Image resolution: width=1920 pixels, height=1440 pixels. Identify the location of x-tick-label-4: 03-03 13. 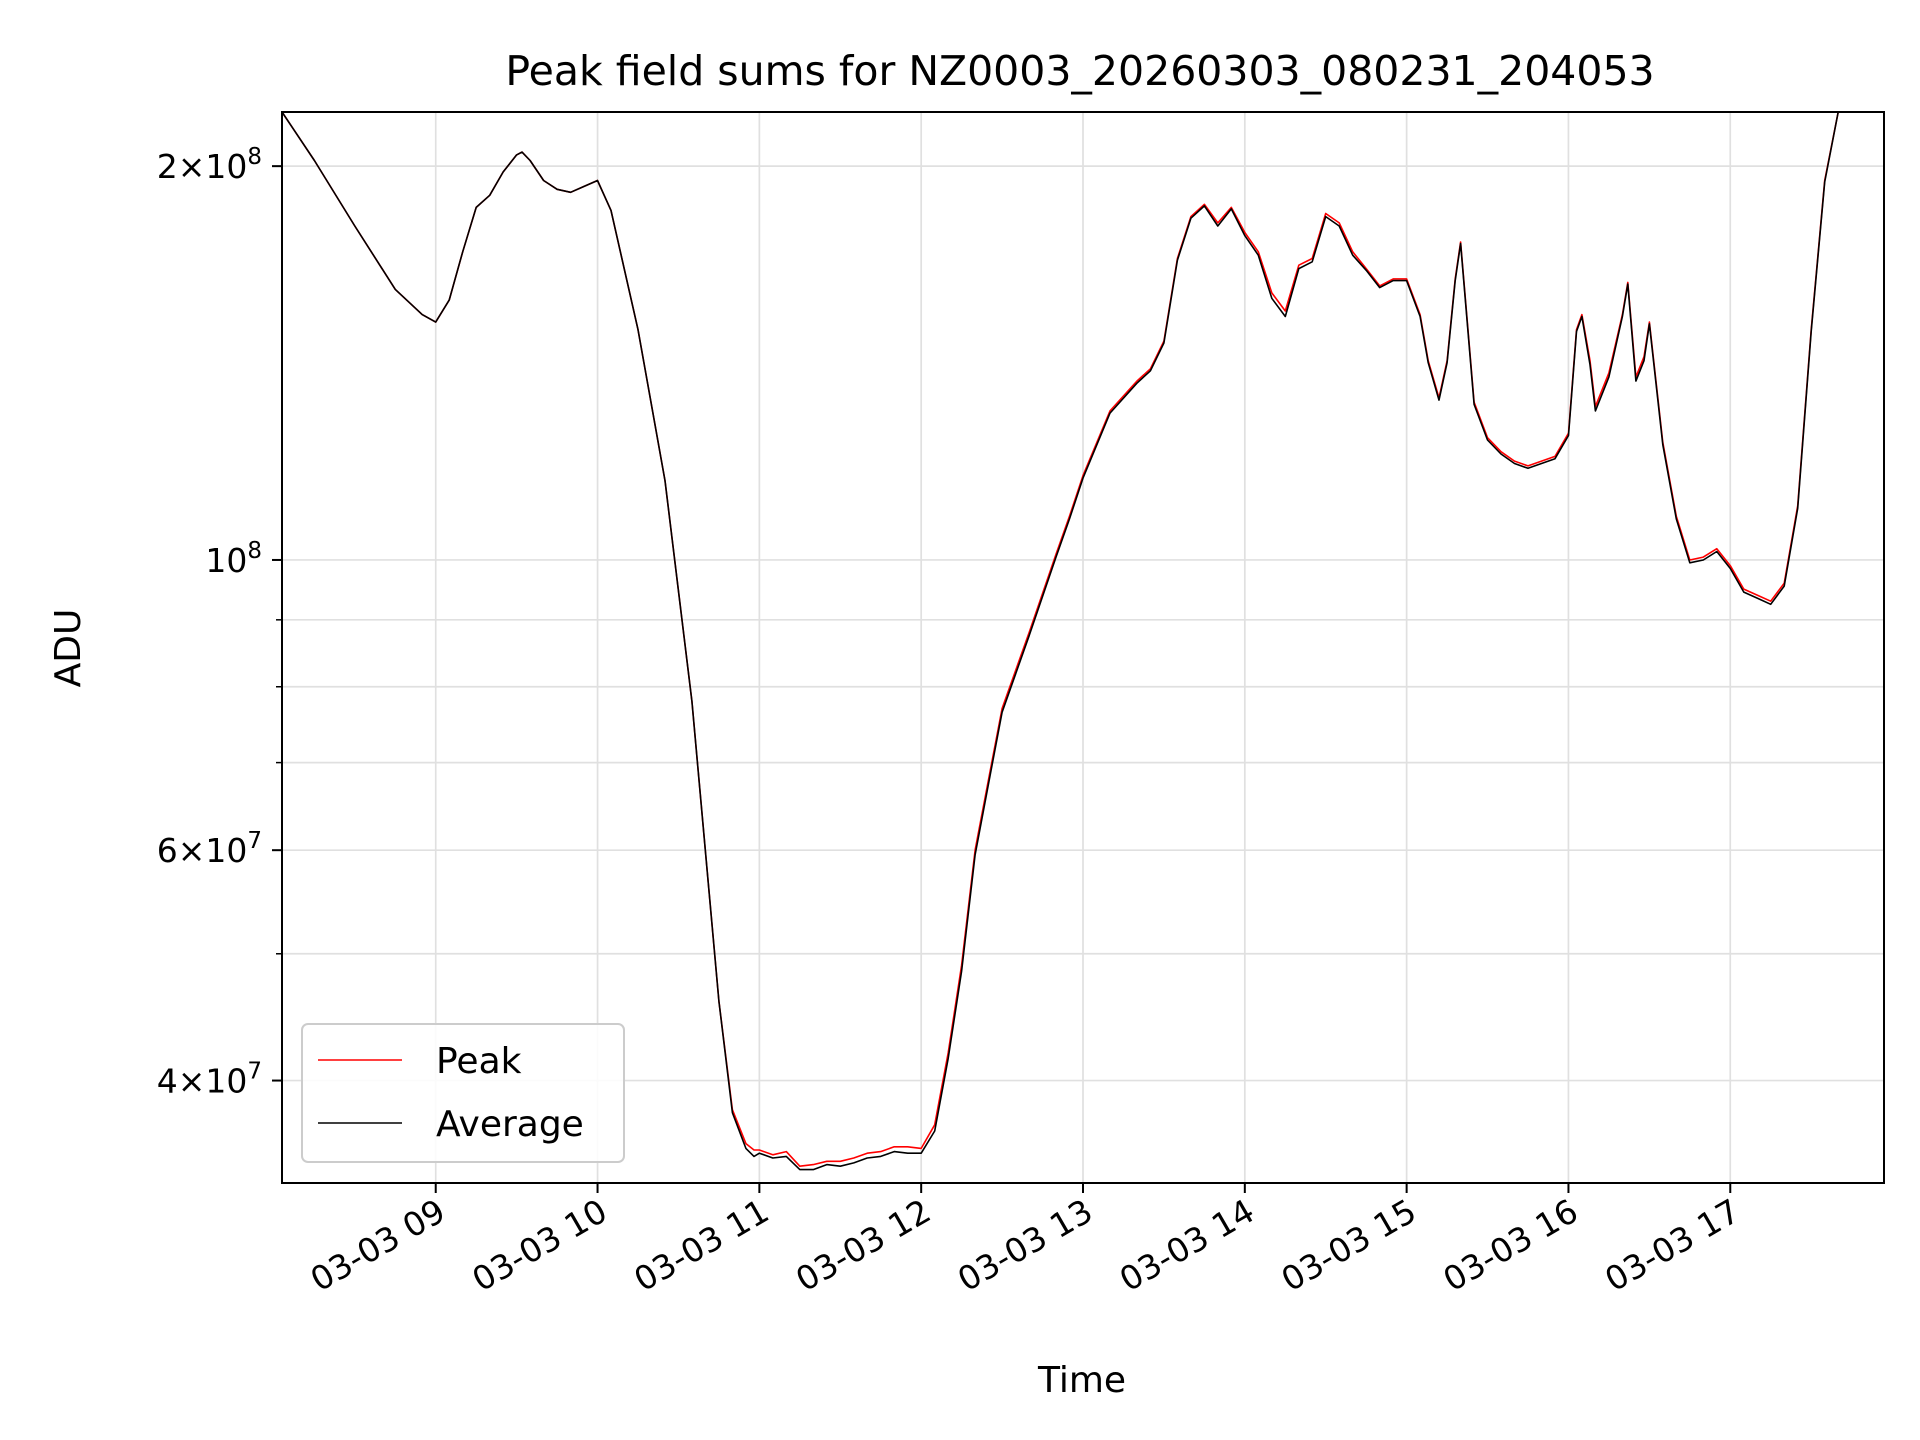
(1025, 1245).